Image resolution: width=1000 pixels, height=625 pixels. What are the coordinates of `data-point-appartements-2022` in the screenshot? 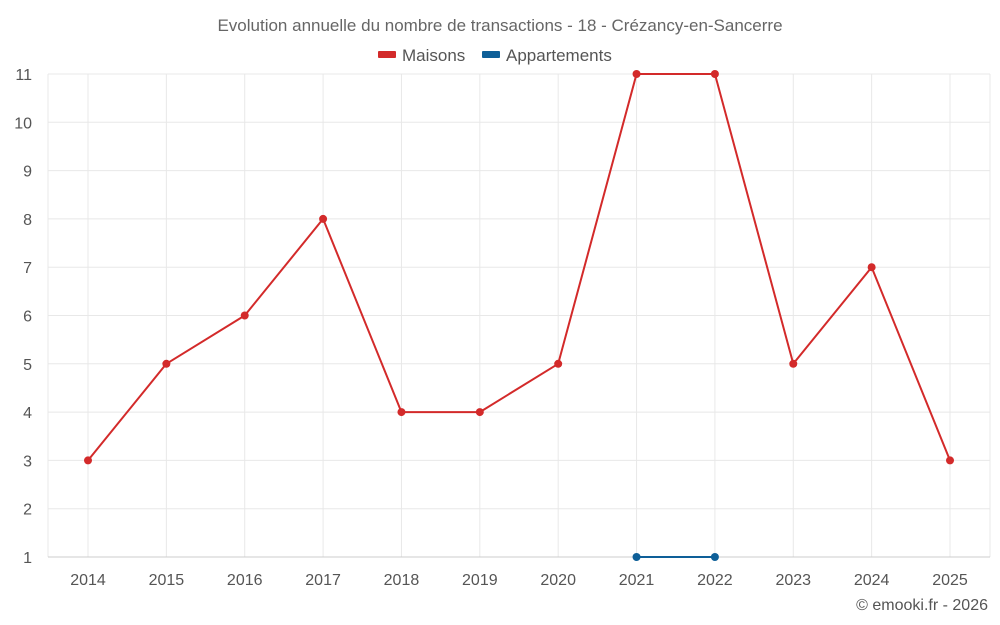 It's located at (714, 557).